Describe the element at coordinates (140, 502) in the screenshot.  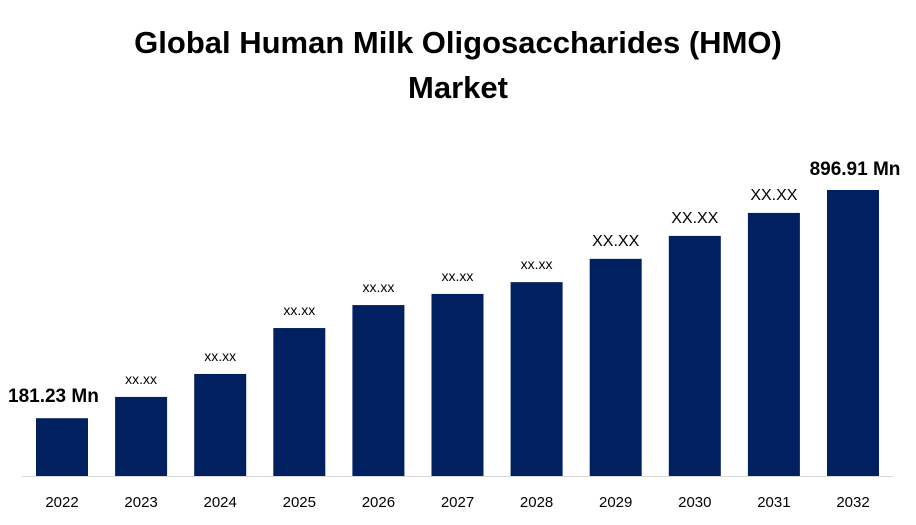
I see `x-tick-label: 2023` at that location.